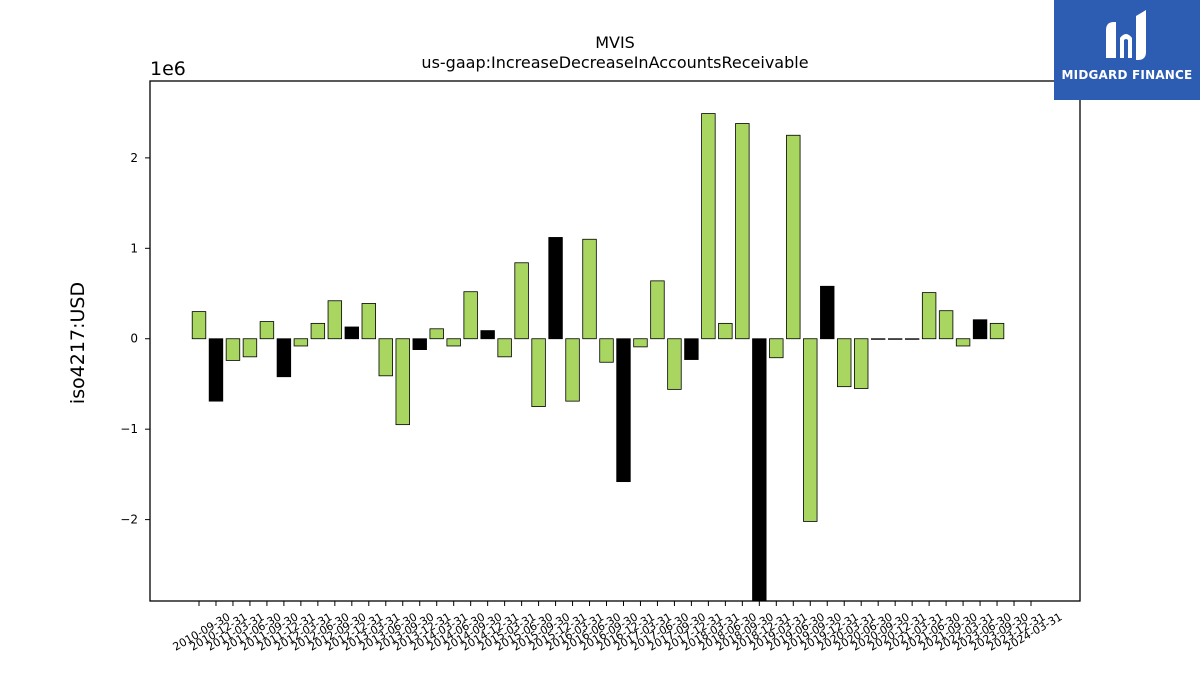  I want to click on y-tick-label: 1, so click(134, 248).